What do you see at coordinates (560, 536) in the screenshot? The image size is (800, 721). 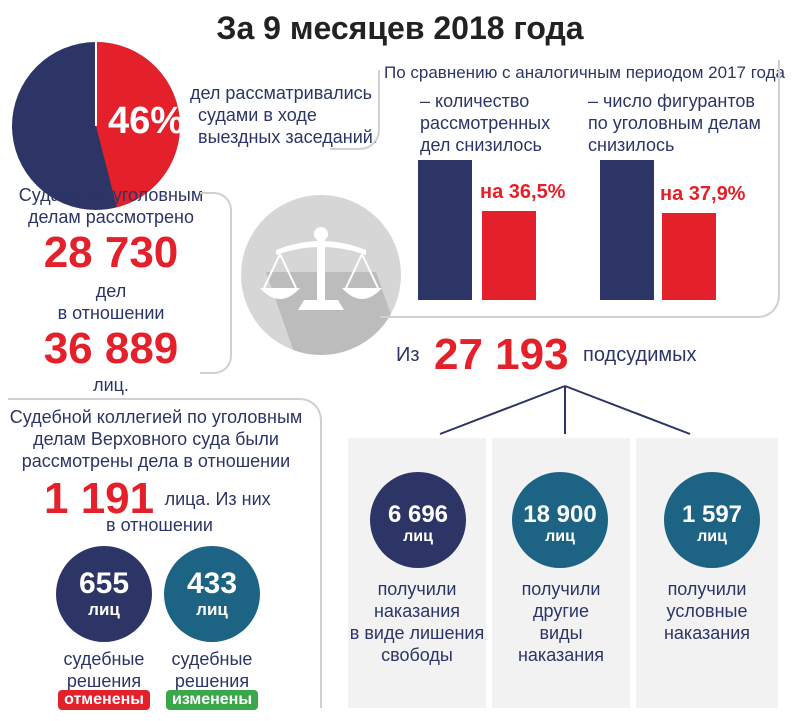 I see `card-other-unit: лиц` at bounding box center [560, 536].